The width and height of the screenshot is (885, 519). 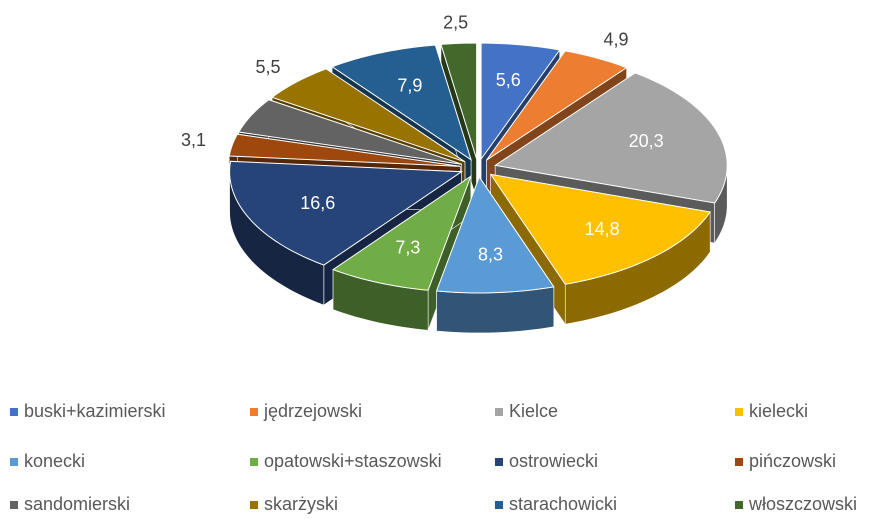 What do you see at coordinates (490, 254) in the screenshot?
I see `data-label: 8,3` at bounding box center [490, 254].